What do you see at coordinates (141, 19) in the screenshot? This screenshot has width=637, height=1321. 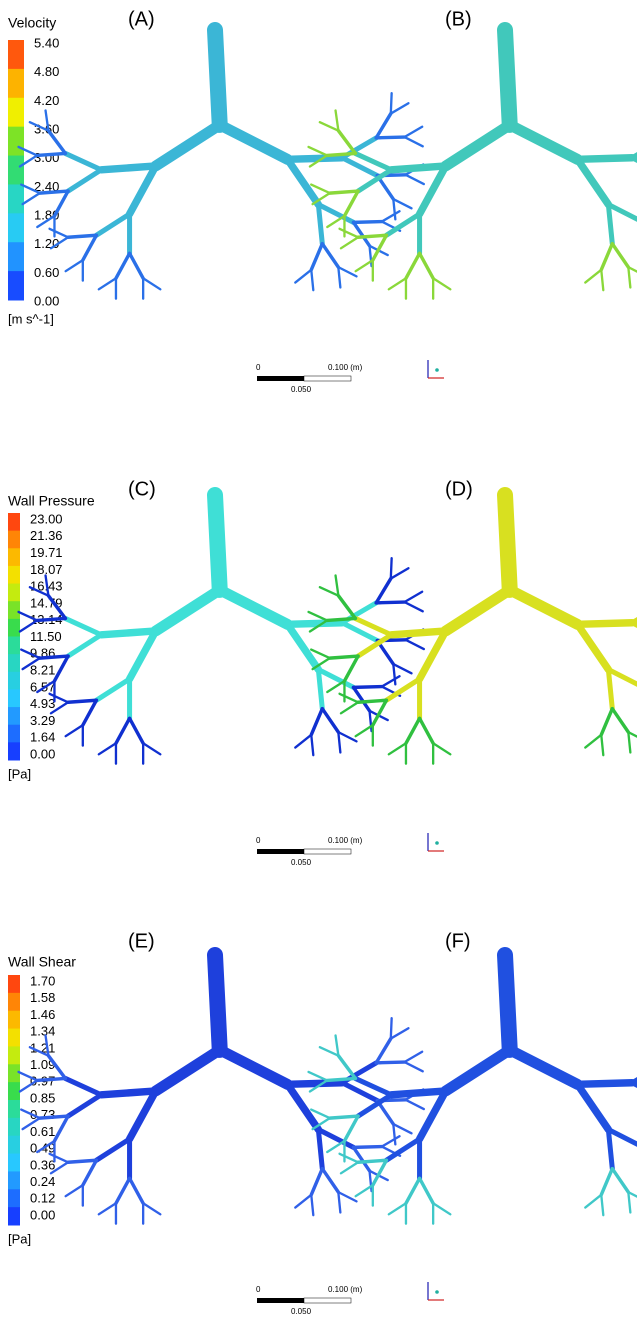 I see `panel-label: (A)` at bounding box center [141, 19].